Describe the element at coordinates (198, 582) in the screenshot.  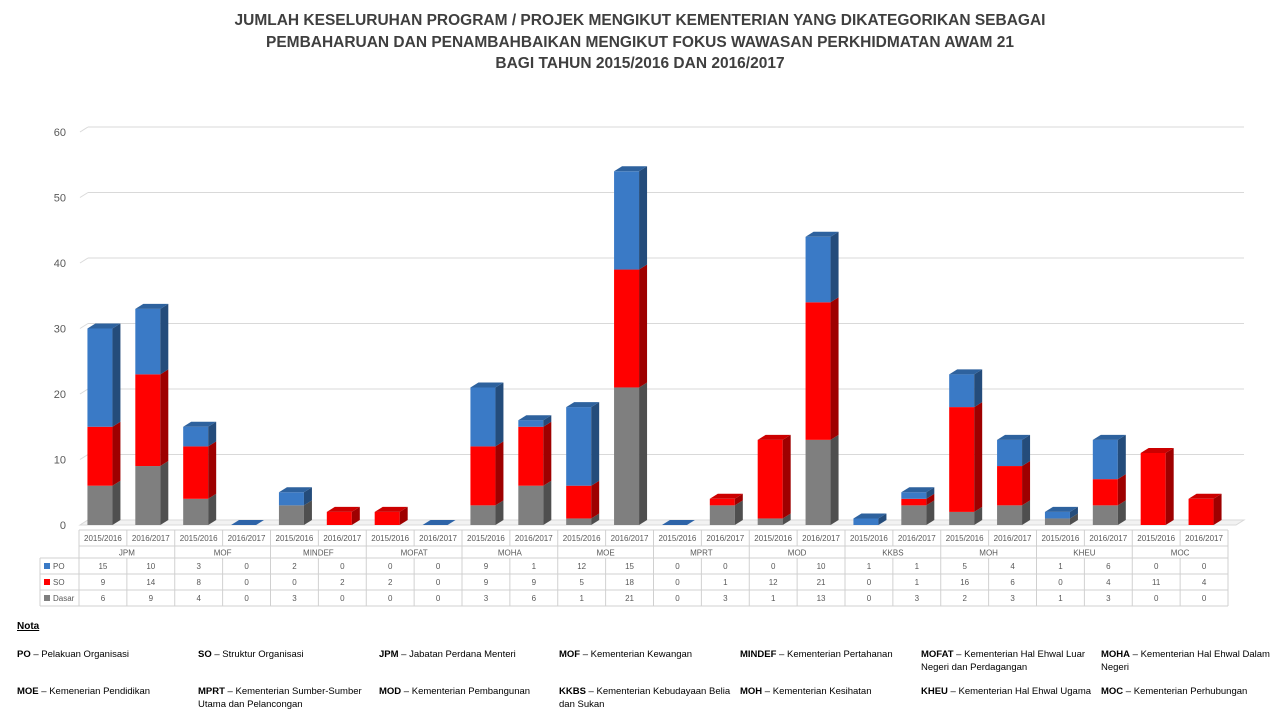
I see `data-label: 8` at that location.